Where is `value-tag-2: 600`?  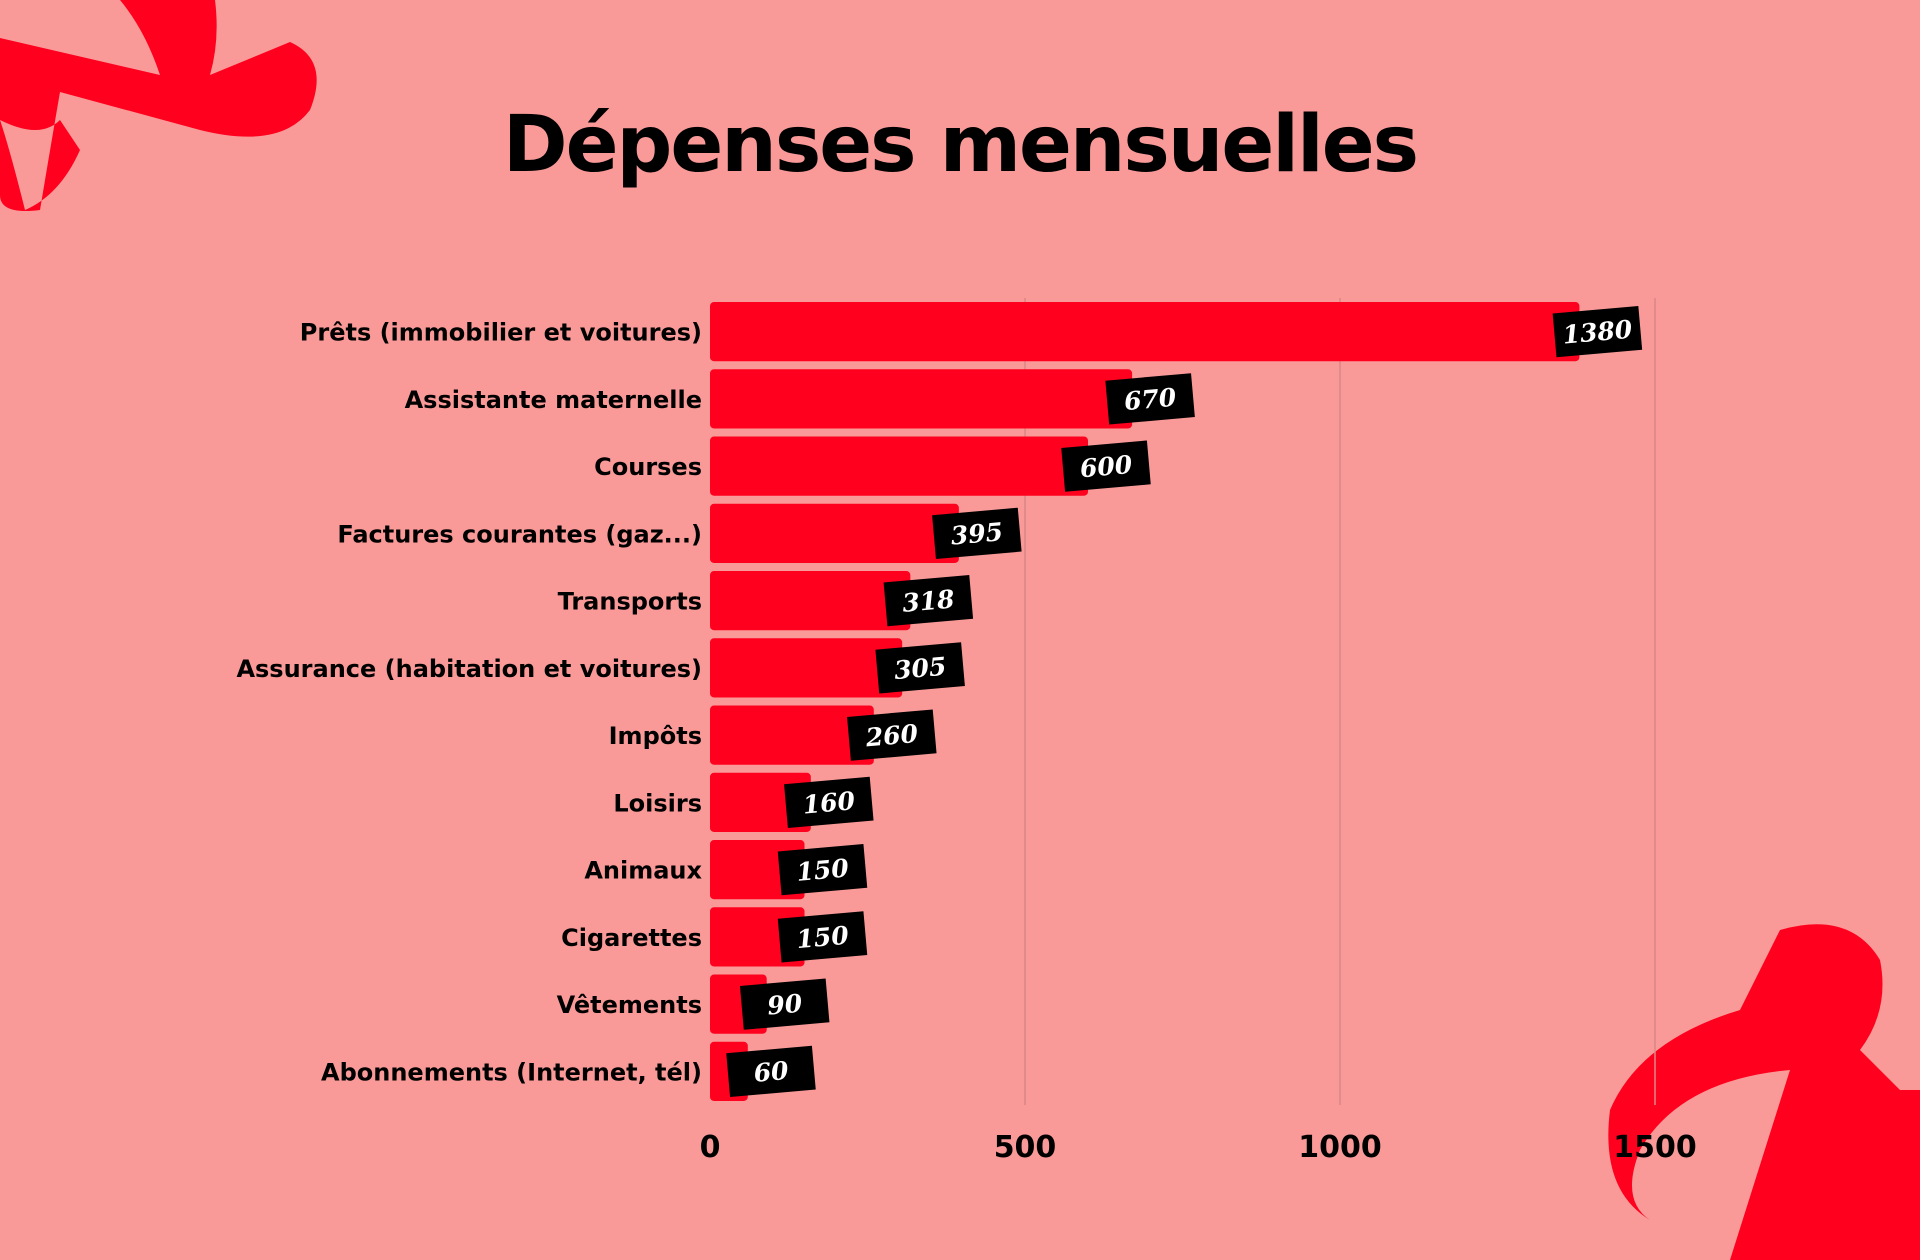 value-tag-2: 600 is located at coordinates (1106, 466).